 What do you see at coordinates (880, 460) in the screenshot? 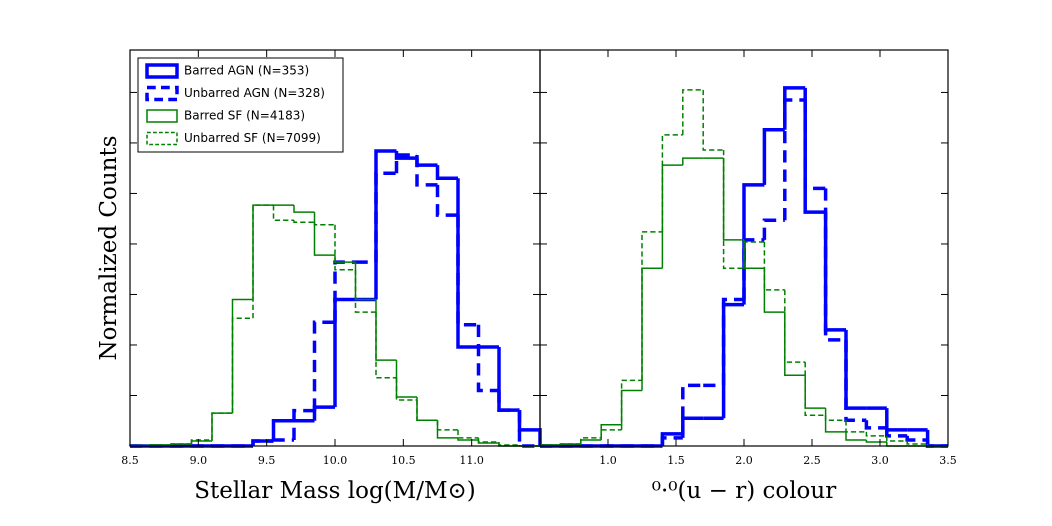
I see `x-tick-label: 3.0` at bounding box center [880, 460].